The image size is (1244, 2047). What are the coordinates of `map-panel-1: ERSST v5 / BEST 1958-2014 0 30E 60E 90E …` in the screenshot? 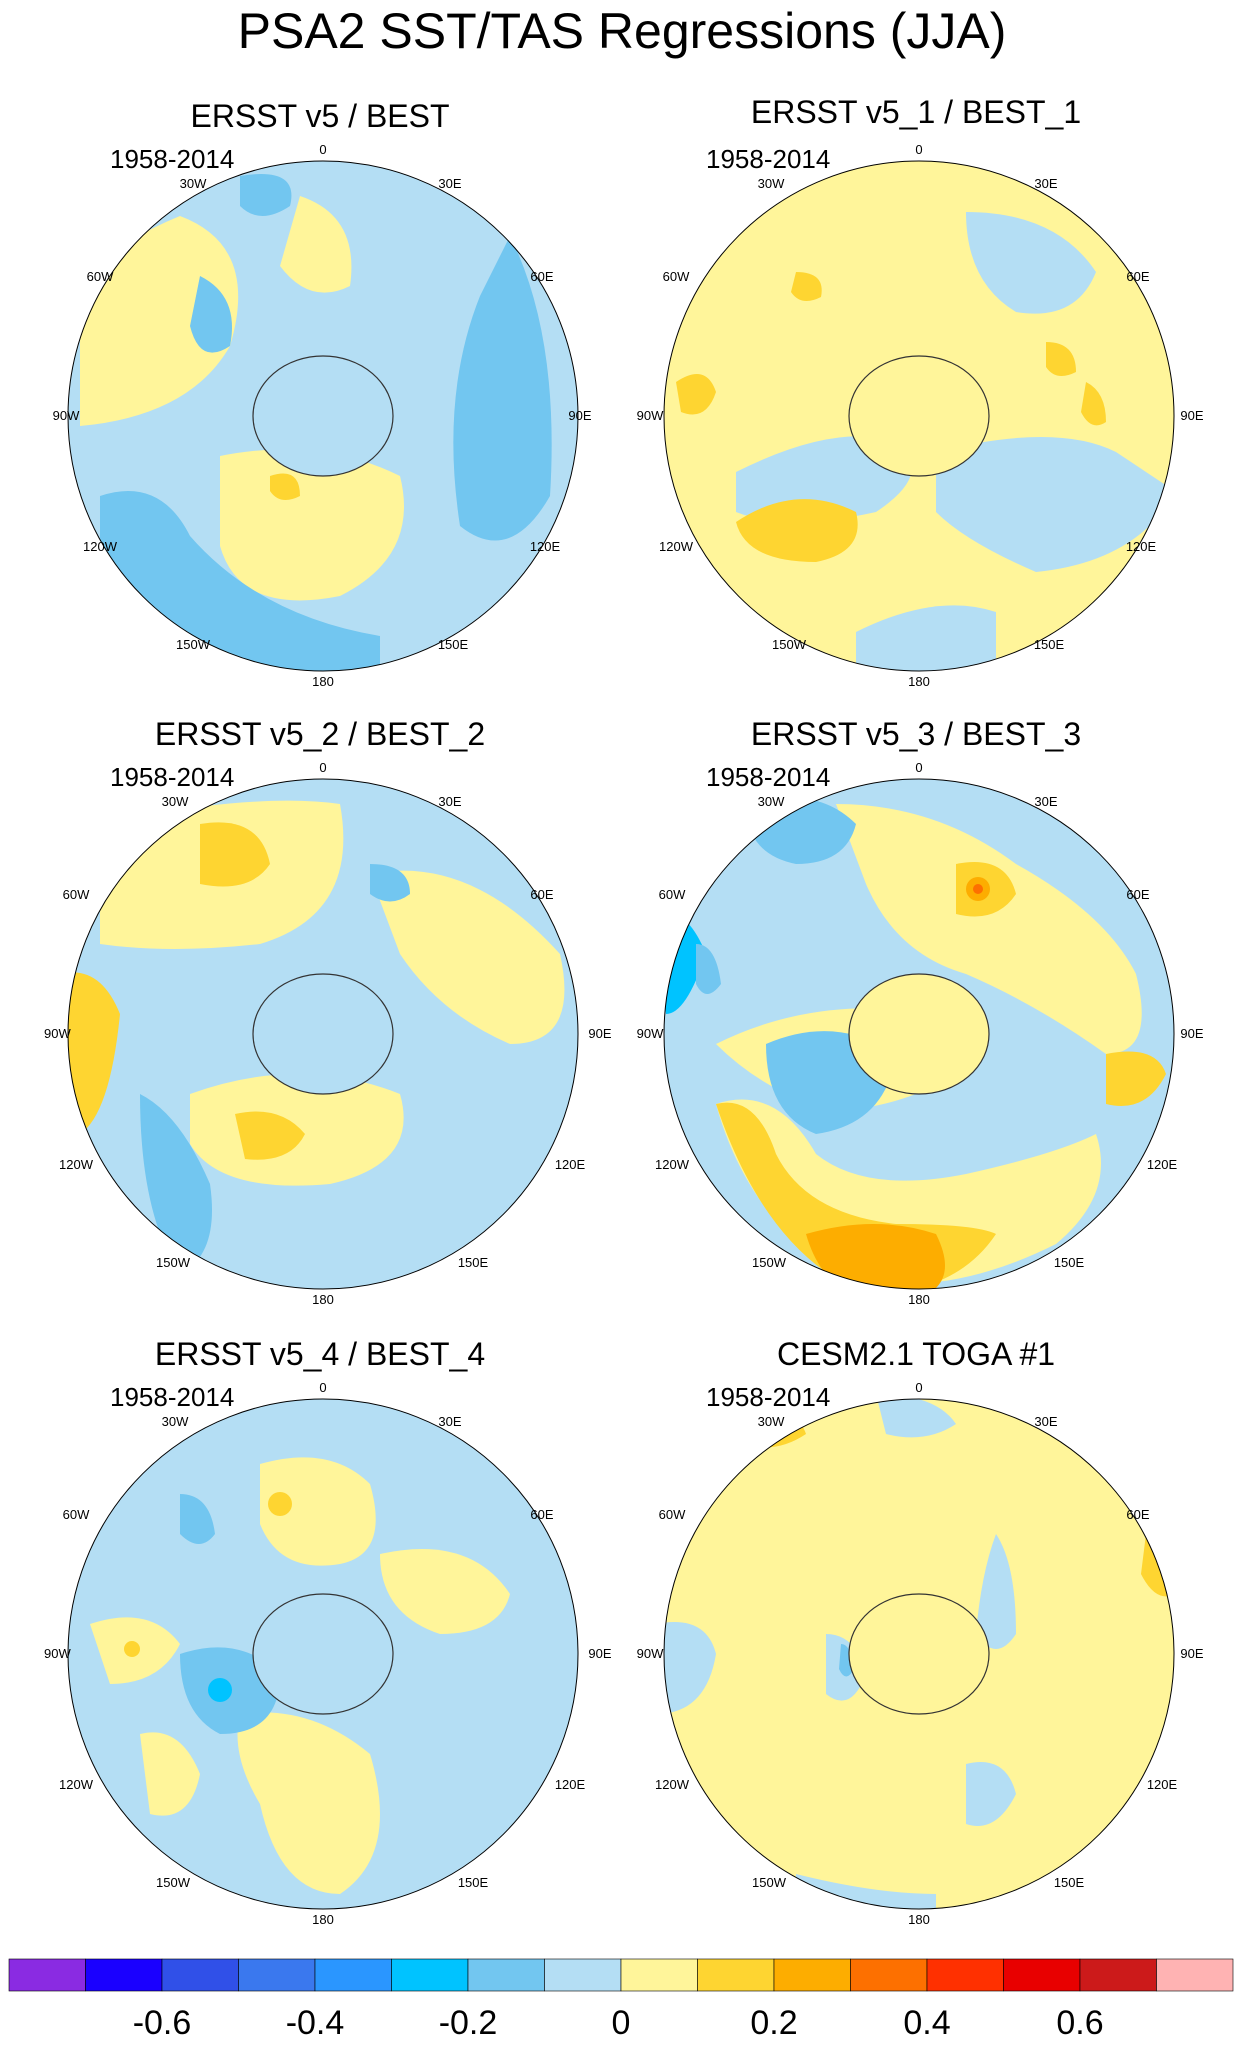 It's located at (340, 406).